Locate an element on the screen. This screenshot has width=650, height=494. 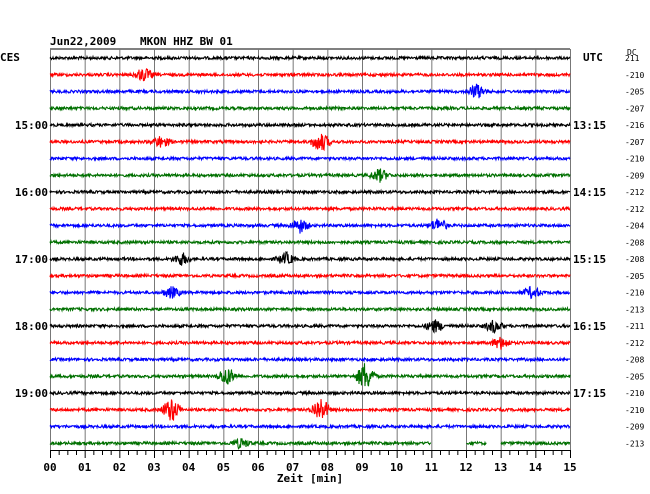
right-hour-label: 17:15 is located at coordinates (589, 393).